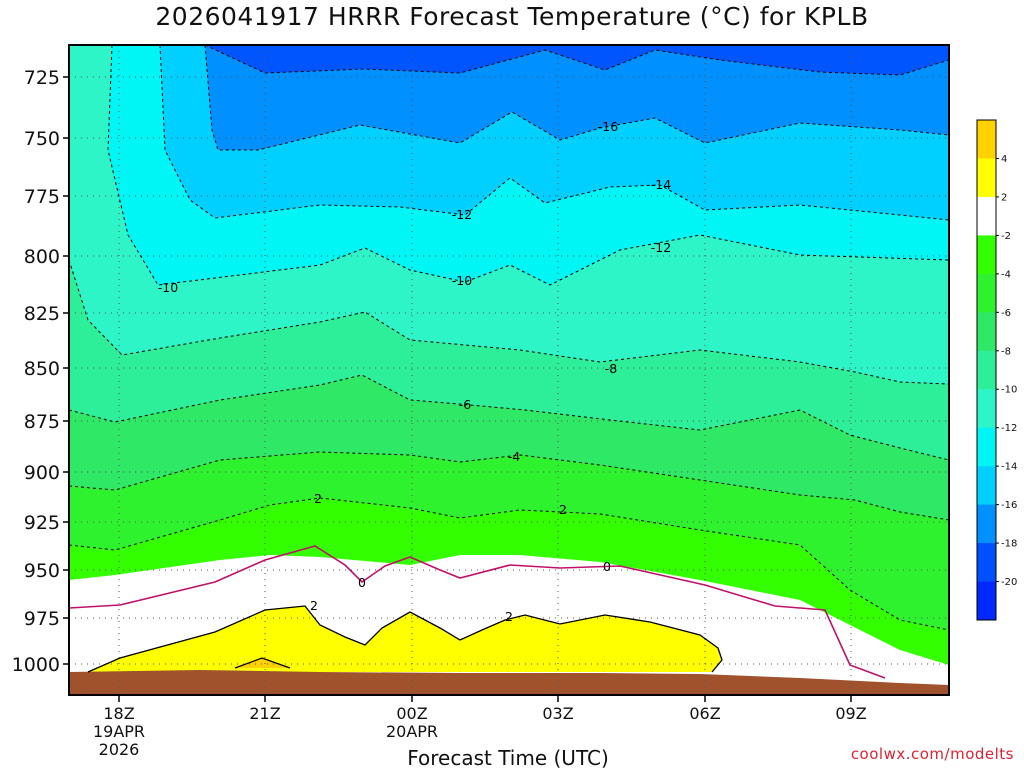 This screenshot has height=768, width=1024. What do you see at coordinates (1009, 428) in the screenshot?
I see `colorbar-label: -12` at bounding box center [1009, 428].